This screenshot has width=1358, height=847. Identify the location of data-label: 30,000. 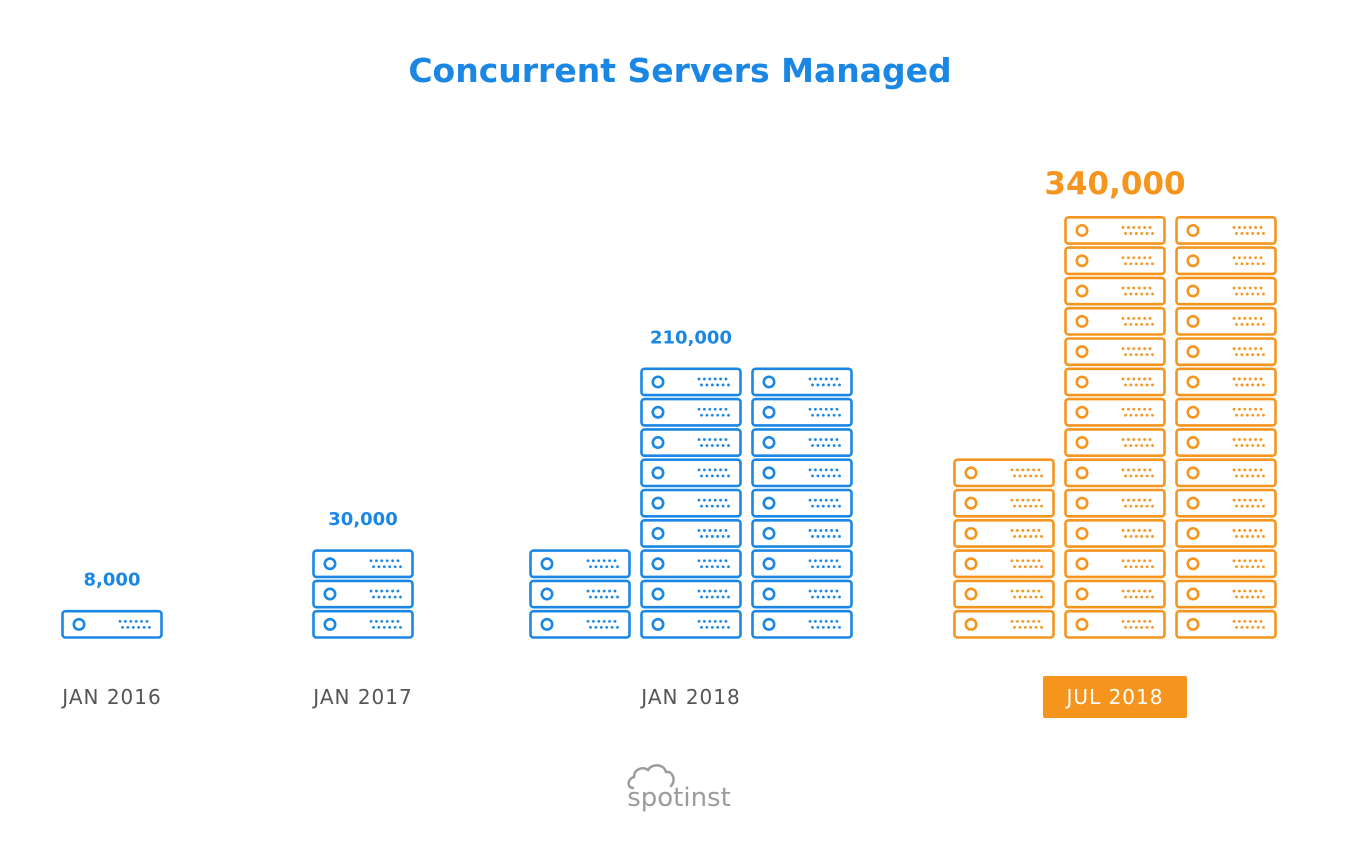
(362, 519).